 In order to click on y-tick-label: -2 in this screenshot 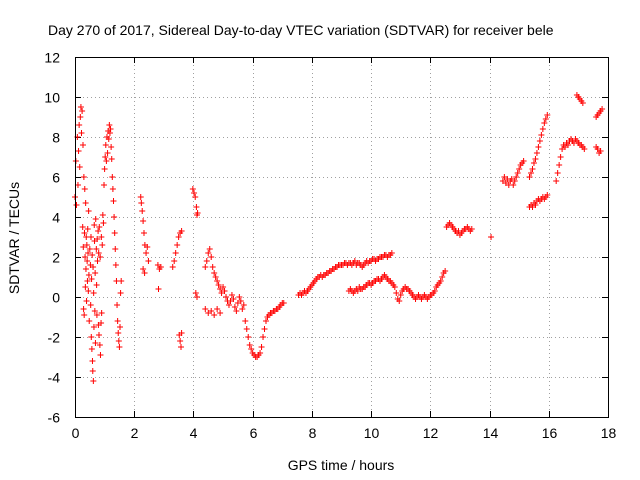, I will do `click(54, 338)`.